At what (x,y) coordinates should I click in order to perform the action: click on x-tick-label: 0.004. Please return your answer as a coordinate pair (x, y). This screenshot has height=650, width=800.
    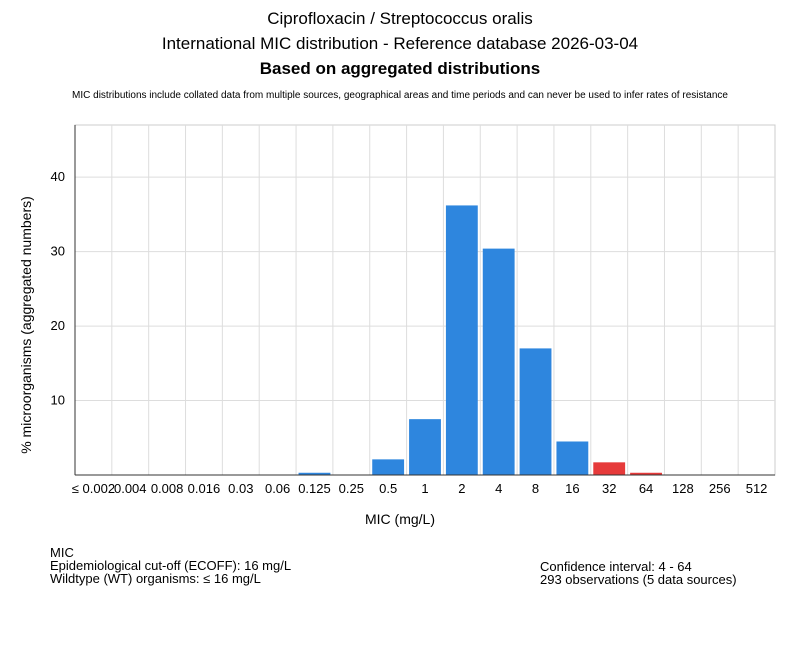
    Looking at the image, I should click on (130, 488).